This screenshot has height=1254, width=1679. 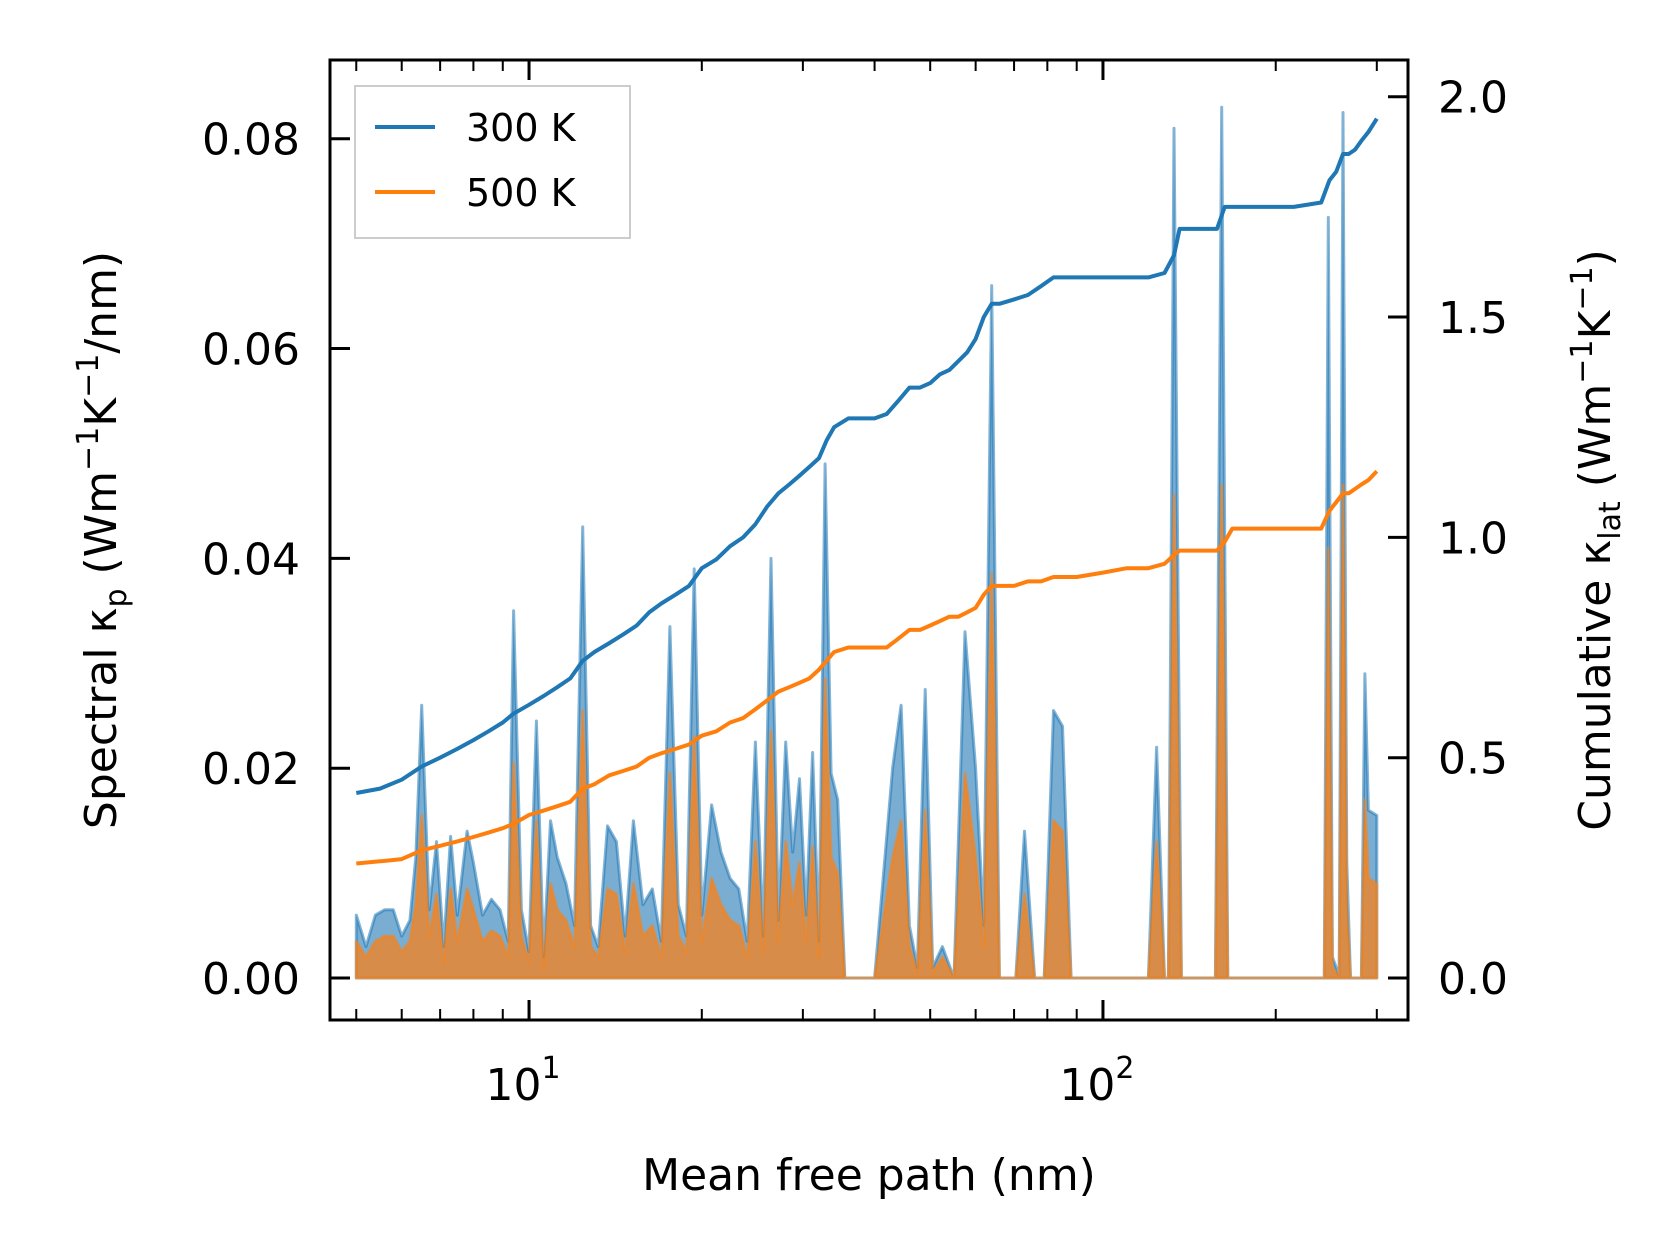 What do you see at coordinates (101, 302) in the screenshot?
I see `y-left-label-tail: /nm)` at bounding box center [101, 302].